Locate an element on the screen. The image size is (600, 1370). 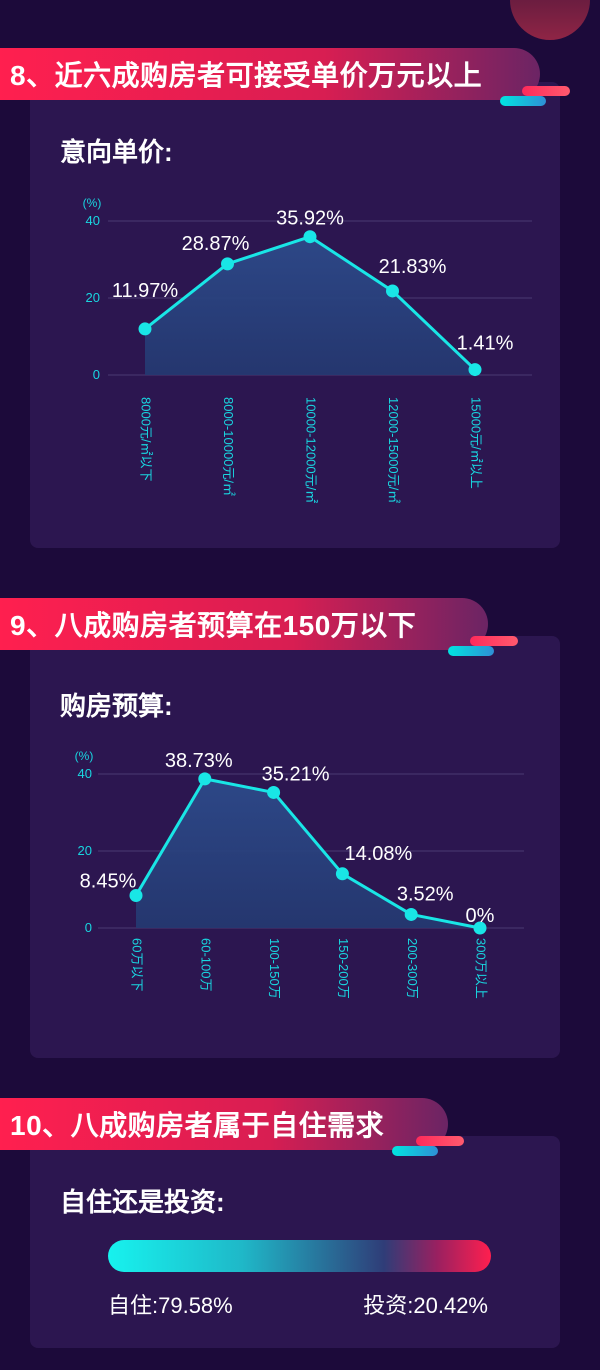
self-use-label: 自住:79.58% is located at coordinates (170, 1305).